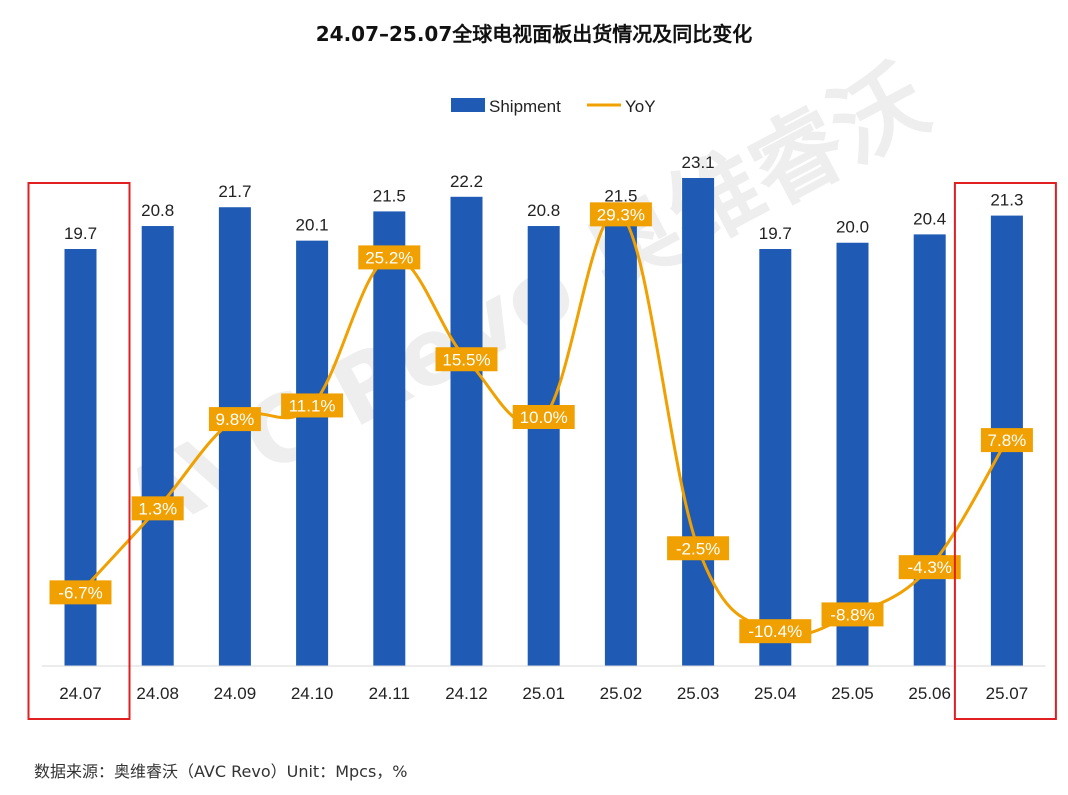 This screenshot has height=795, width=1068. Describe the element at coordinates (389, 693) in the screenshot. I see `x-tick-24.11: 24.11` at that location.